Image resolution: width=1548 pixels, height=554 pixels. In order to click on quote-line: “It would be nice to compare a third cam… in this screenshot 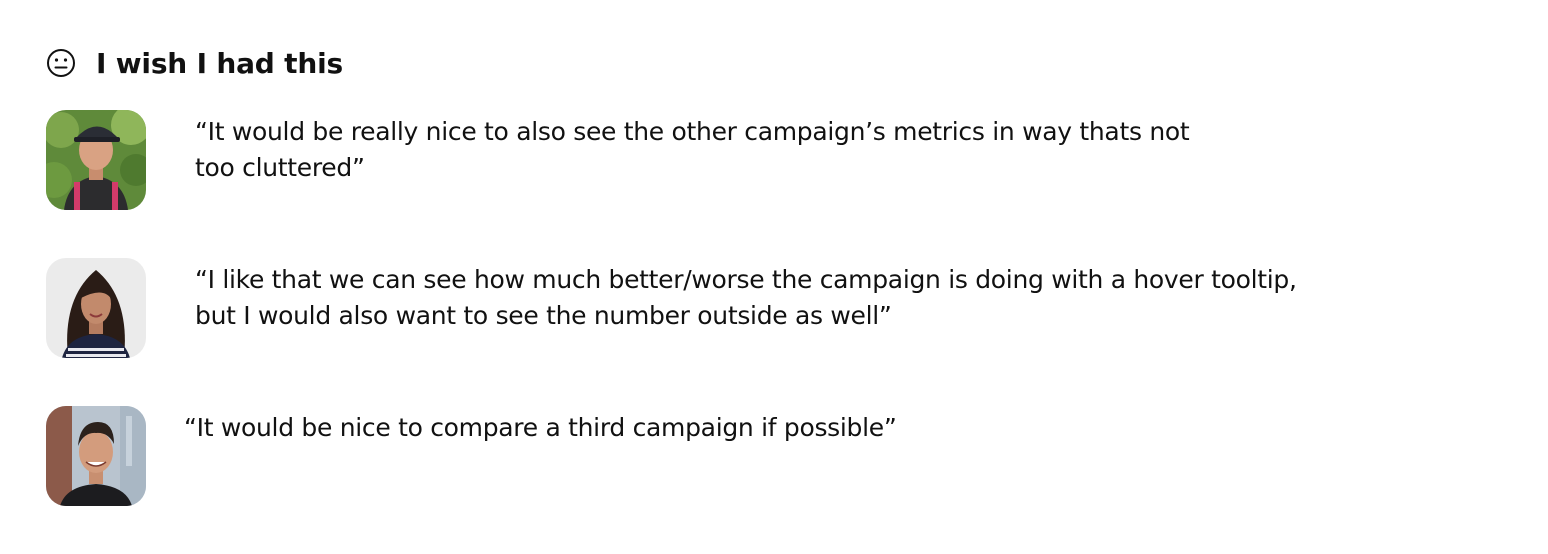, I will do `click(540, 427)`.